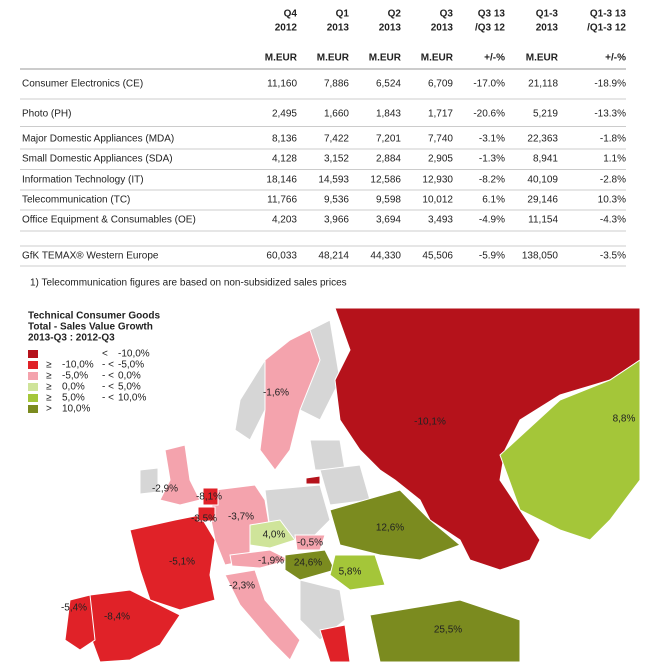 This screenshot has height=667, width=648. Describe the element at coordinates (73, 387) in the screenshot. I see `legend-text: 0,0%` at that location.